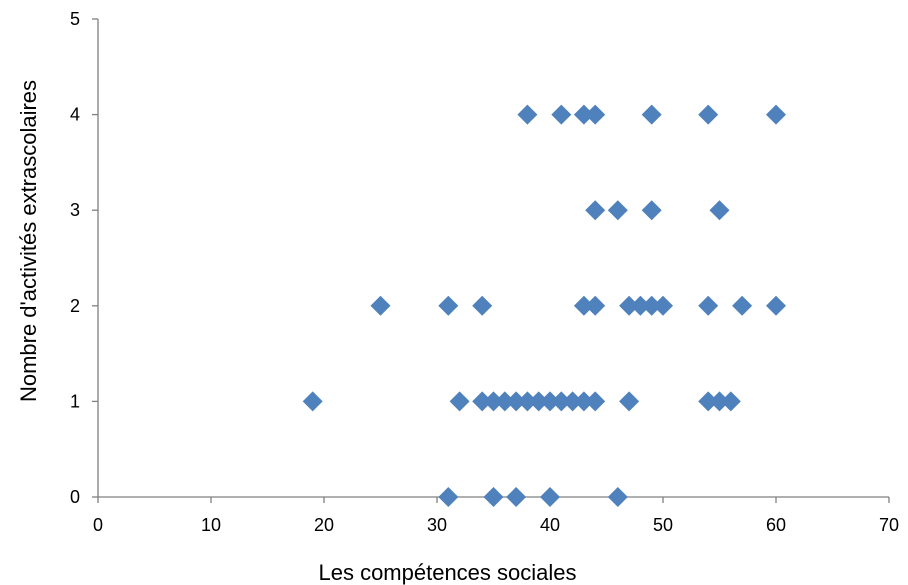 The height and width of the screenshot is (585, 908). I want to click on x-tick-label: 70, so click(889, 525).